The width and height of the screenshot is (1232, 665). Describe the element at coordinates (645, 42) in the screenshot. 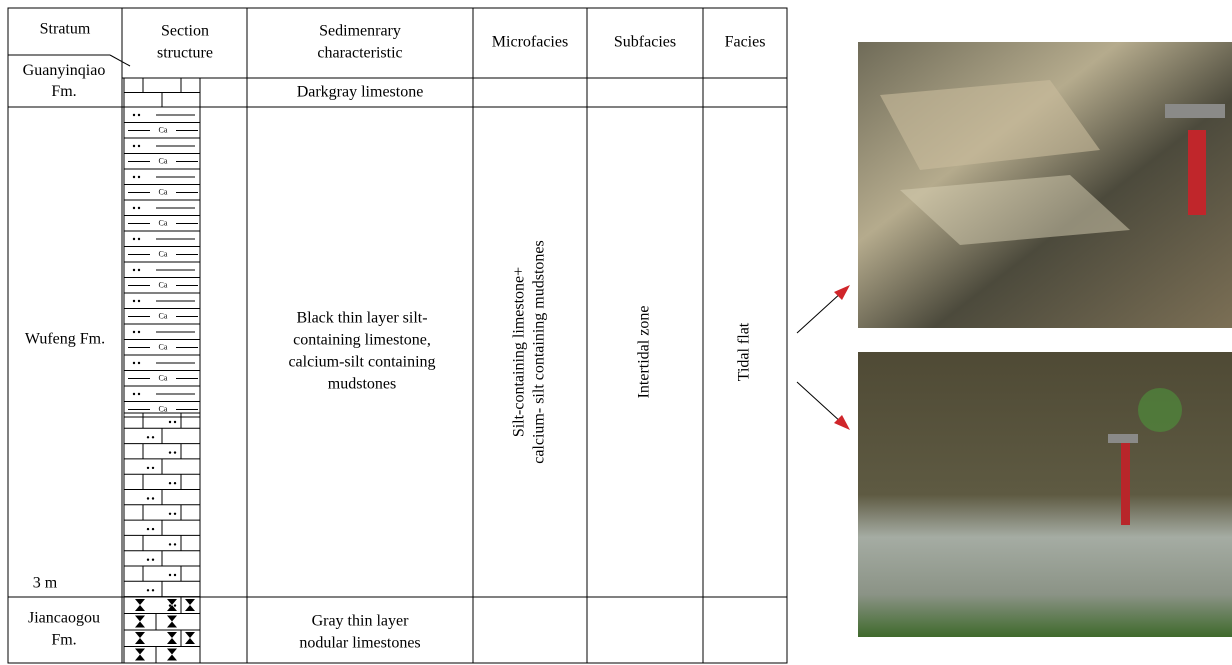

I see `header-cell: Subfacies` at that location.